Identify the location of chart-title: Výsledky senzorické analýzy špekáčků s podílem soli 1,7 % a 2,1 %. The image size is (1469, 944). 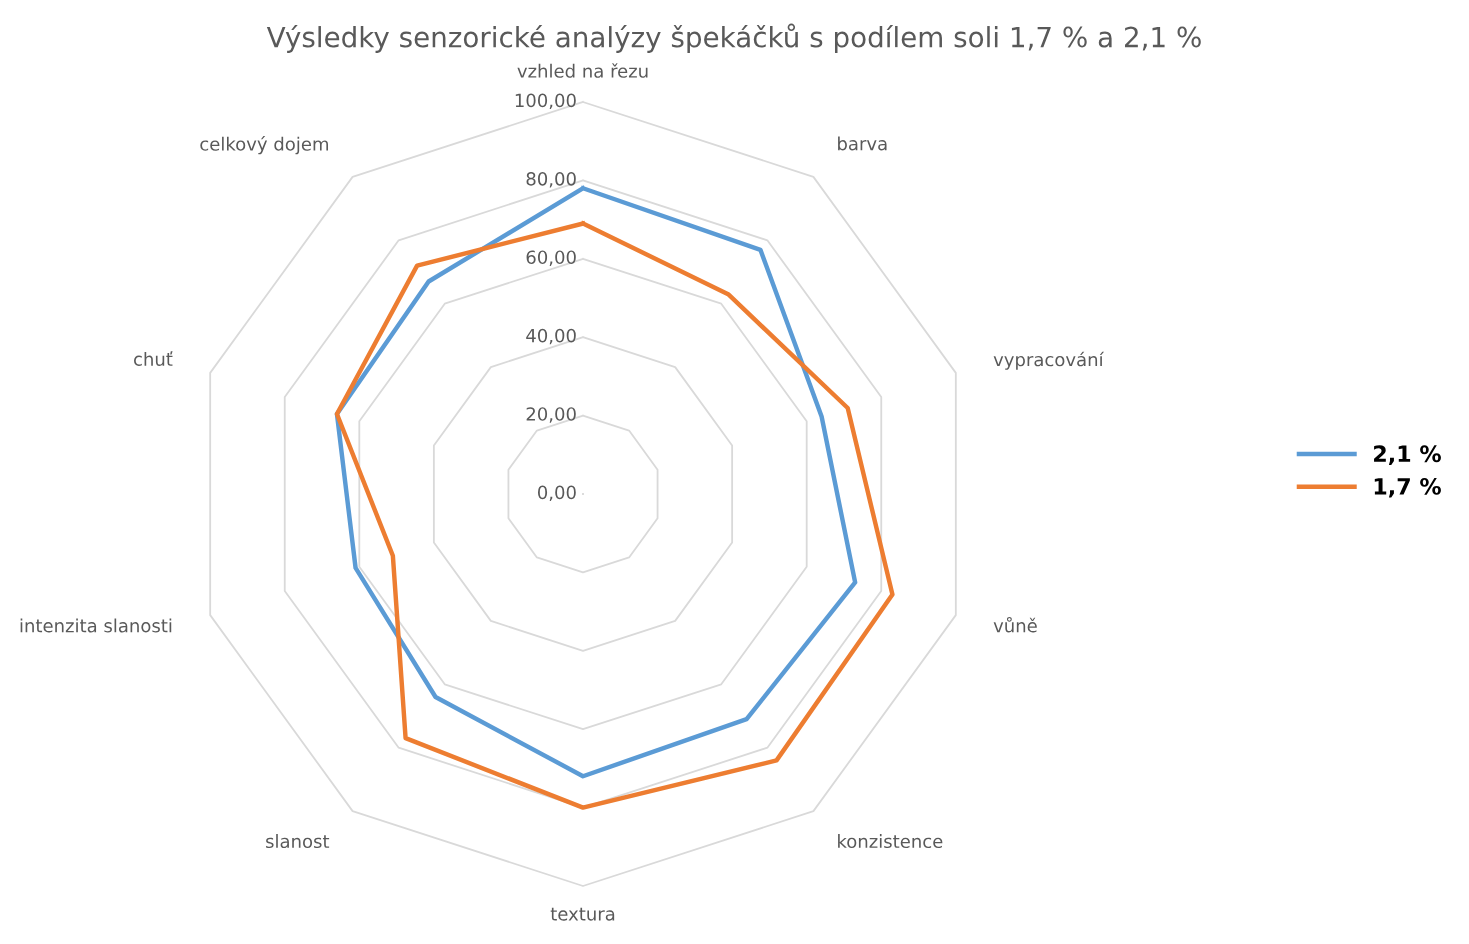
(733, 38).